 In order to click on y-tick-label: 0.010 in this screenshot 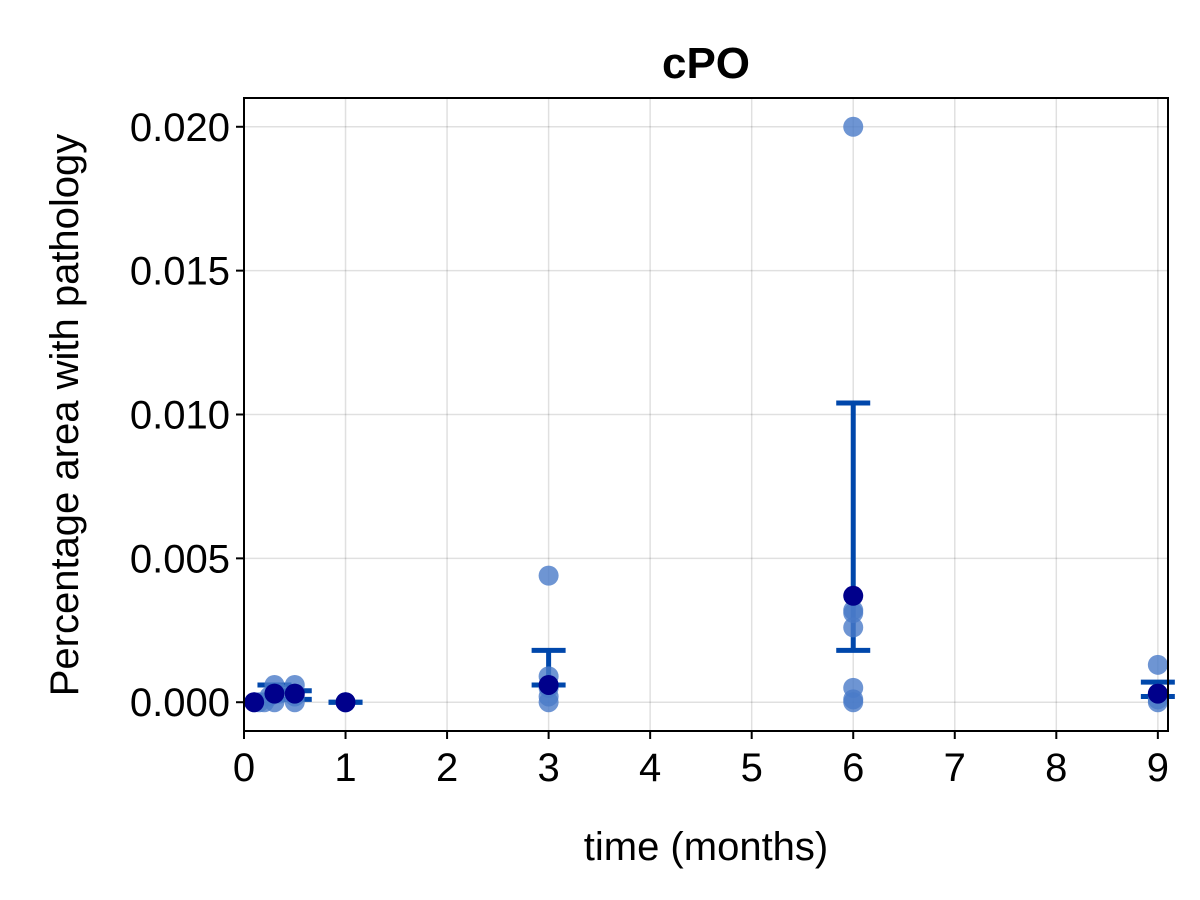, I will do `click(180, 416)`.